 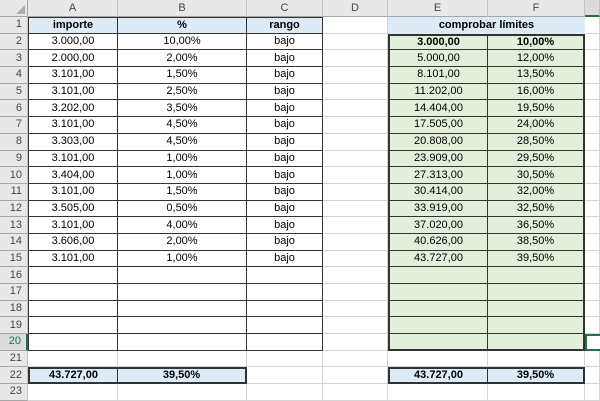 I want to click on cell-B2: 10,00%, so click(x=182, y=42).